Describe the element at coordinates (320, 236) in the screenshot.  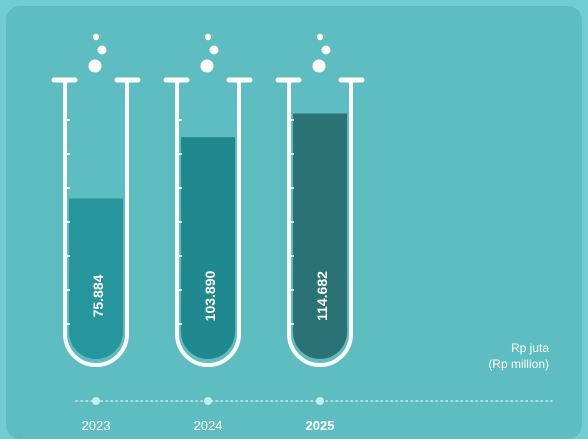
I see `bar-2025` at that location.